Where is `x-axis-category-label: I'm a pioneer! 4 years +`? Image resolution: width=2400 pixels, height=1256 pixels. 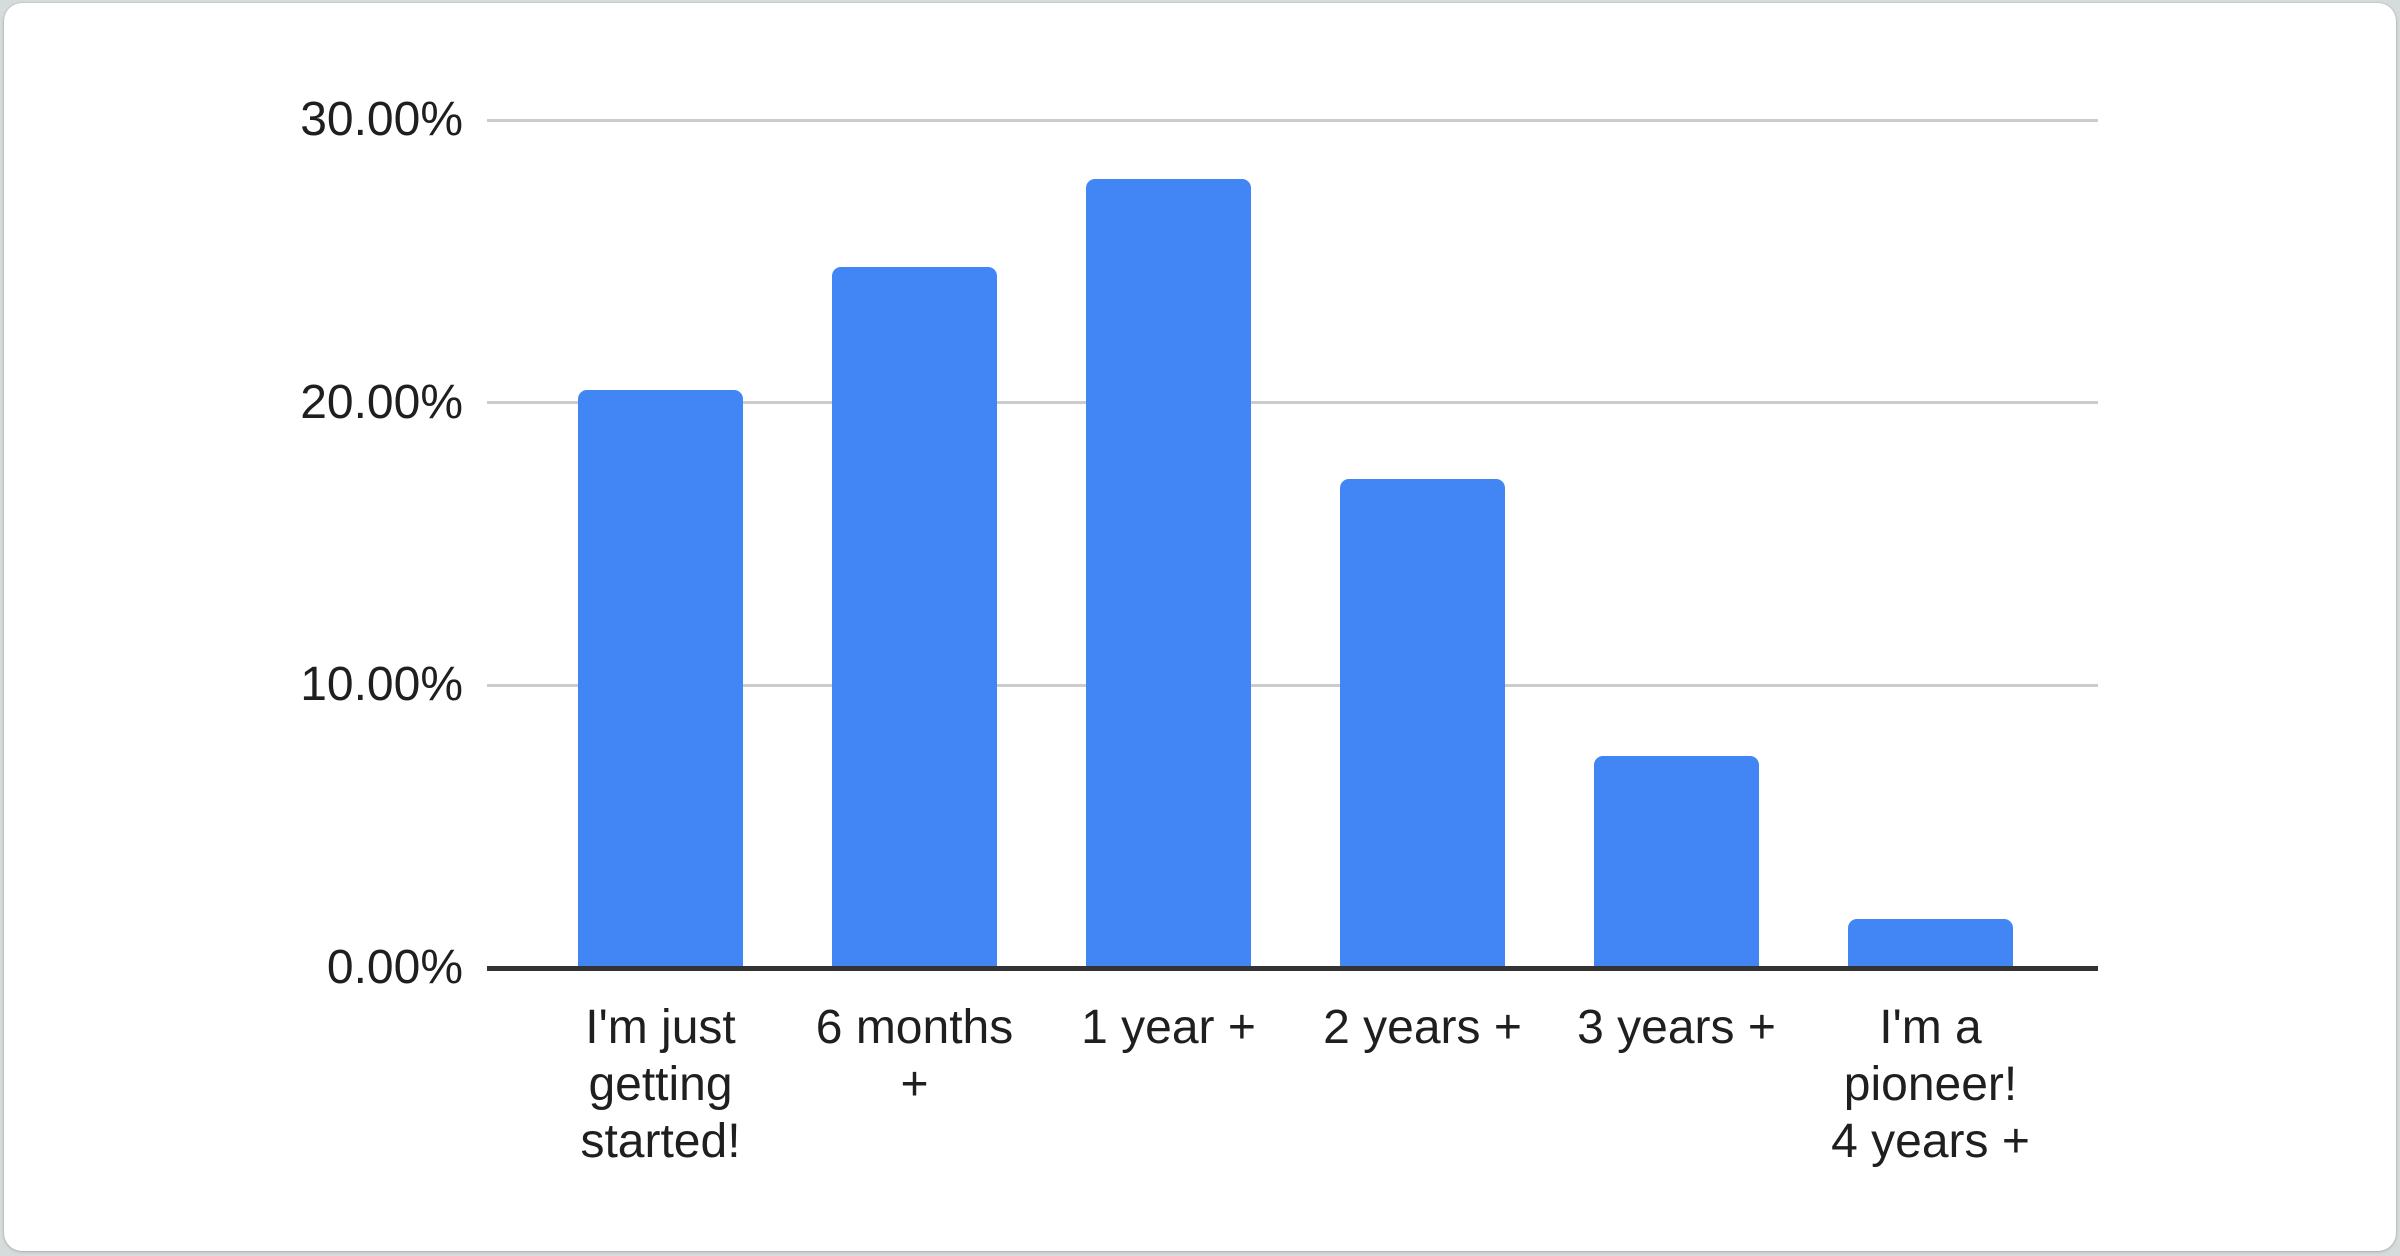 x-axis-category-label: I'm a pioneer! 4 years + is located at coordinates (1930, 1084).